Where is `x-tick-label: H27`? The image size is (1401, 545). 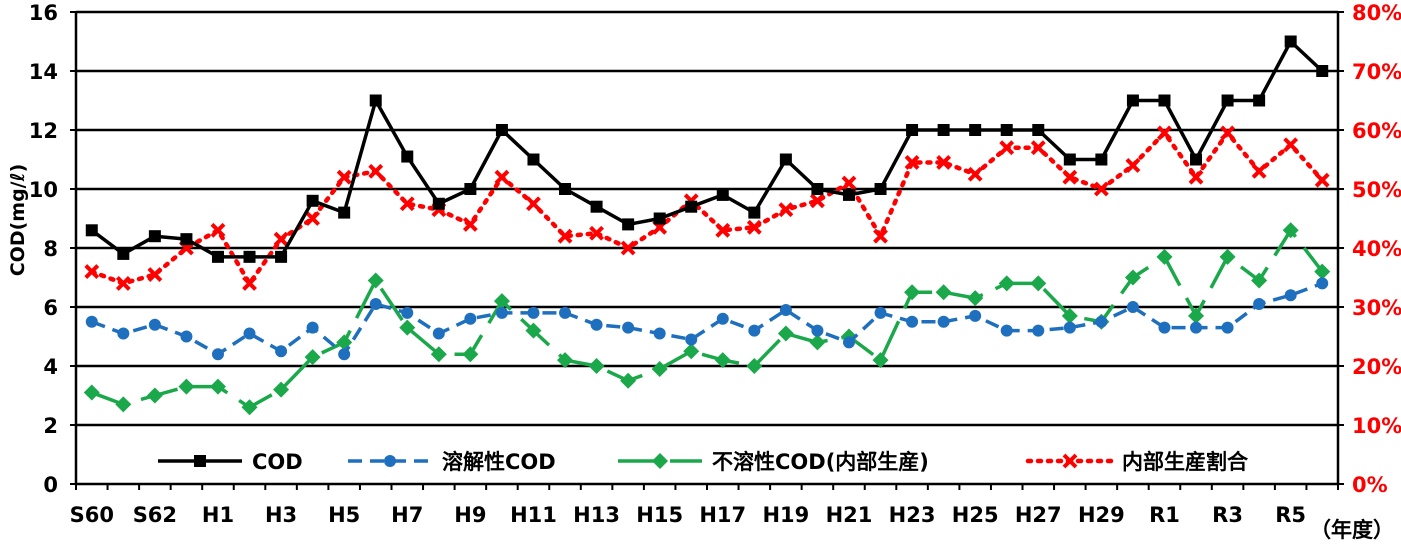
x-tick-label: H27 is located at coordinates (1038, 515).